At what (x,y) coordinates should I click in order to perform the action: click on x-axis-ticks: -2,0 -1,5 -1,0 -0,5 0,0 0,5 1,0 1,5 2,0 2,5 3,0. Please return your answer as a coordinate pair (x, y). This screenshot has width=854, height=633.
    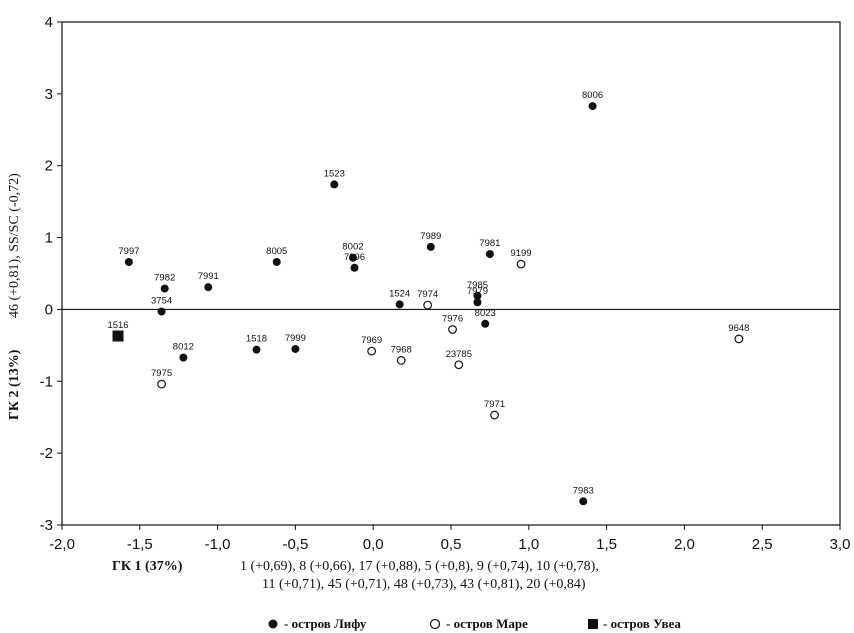
    Looking at the image, I should click on (449, 539).